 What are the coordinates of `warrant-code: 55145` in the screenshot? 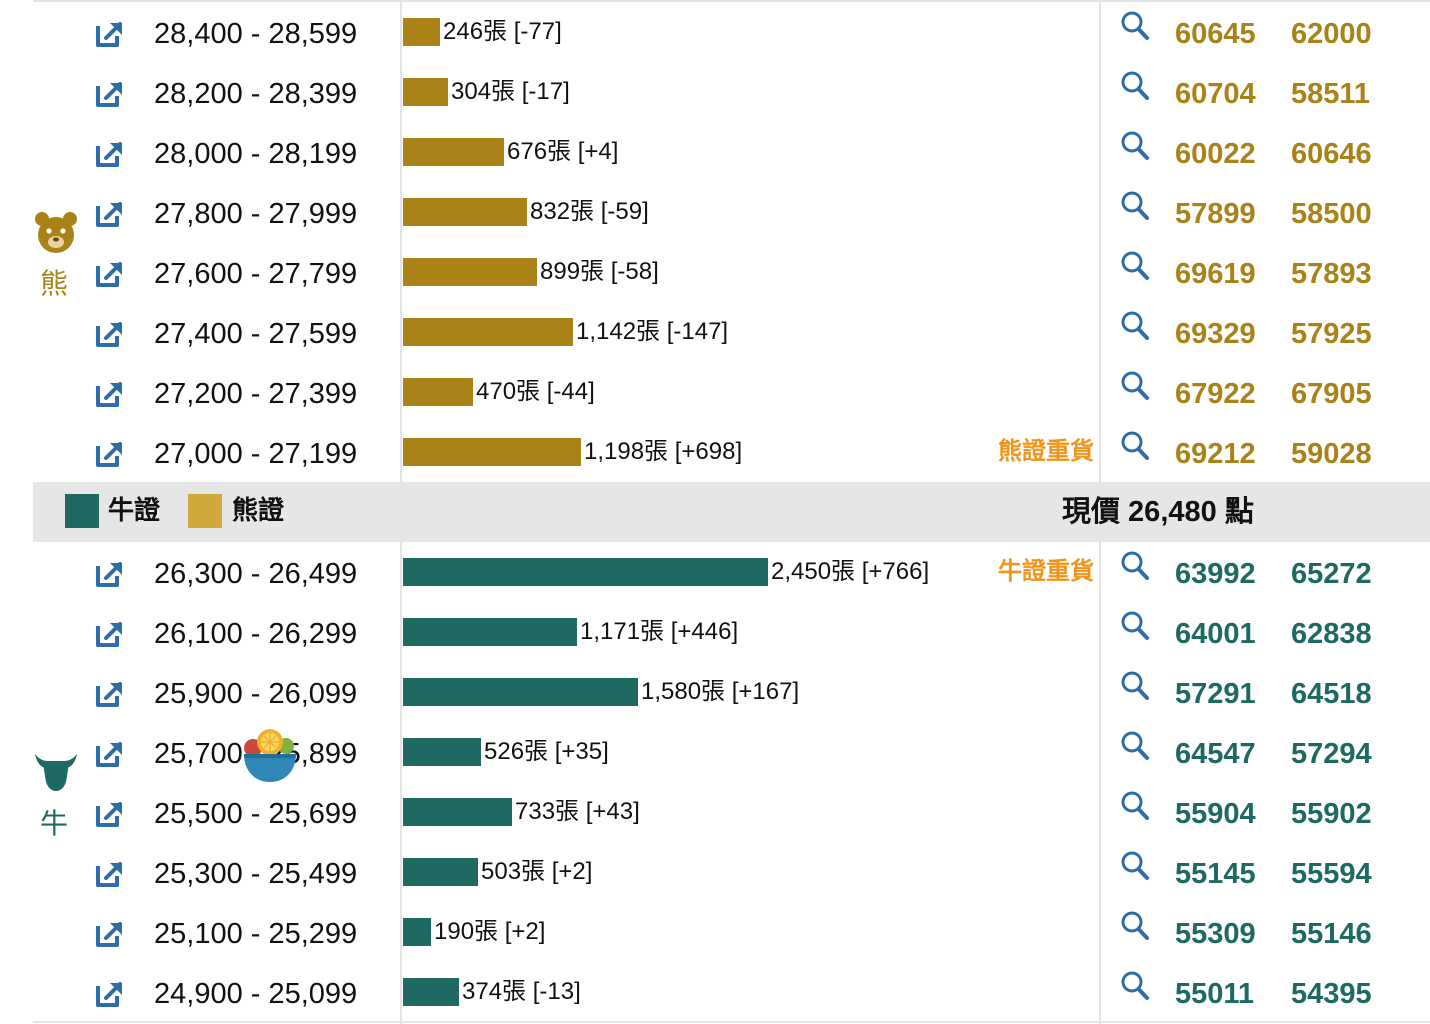 It's located at (1215, 874).